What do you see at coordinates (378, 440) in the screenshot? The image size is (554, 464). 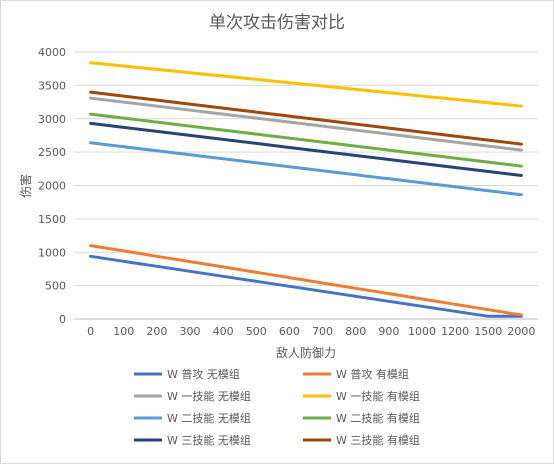 I see `legend-label: W 三技能 有模组` at bounding box center [378, 440].